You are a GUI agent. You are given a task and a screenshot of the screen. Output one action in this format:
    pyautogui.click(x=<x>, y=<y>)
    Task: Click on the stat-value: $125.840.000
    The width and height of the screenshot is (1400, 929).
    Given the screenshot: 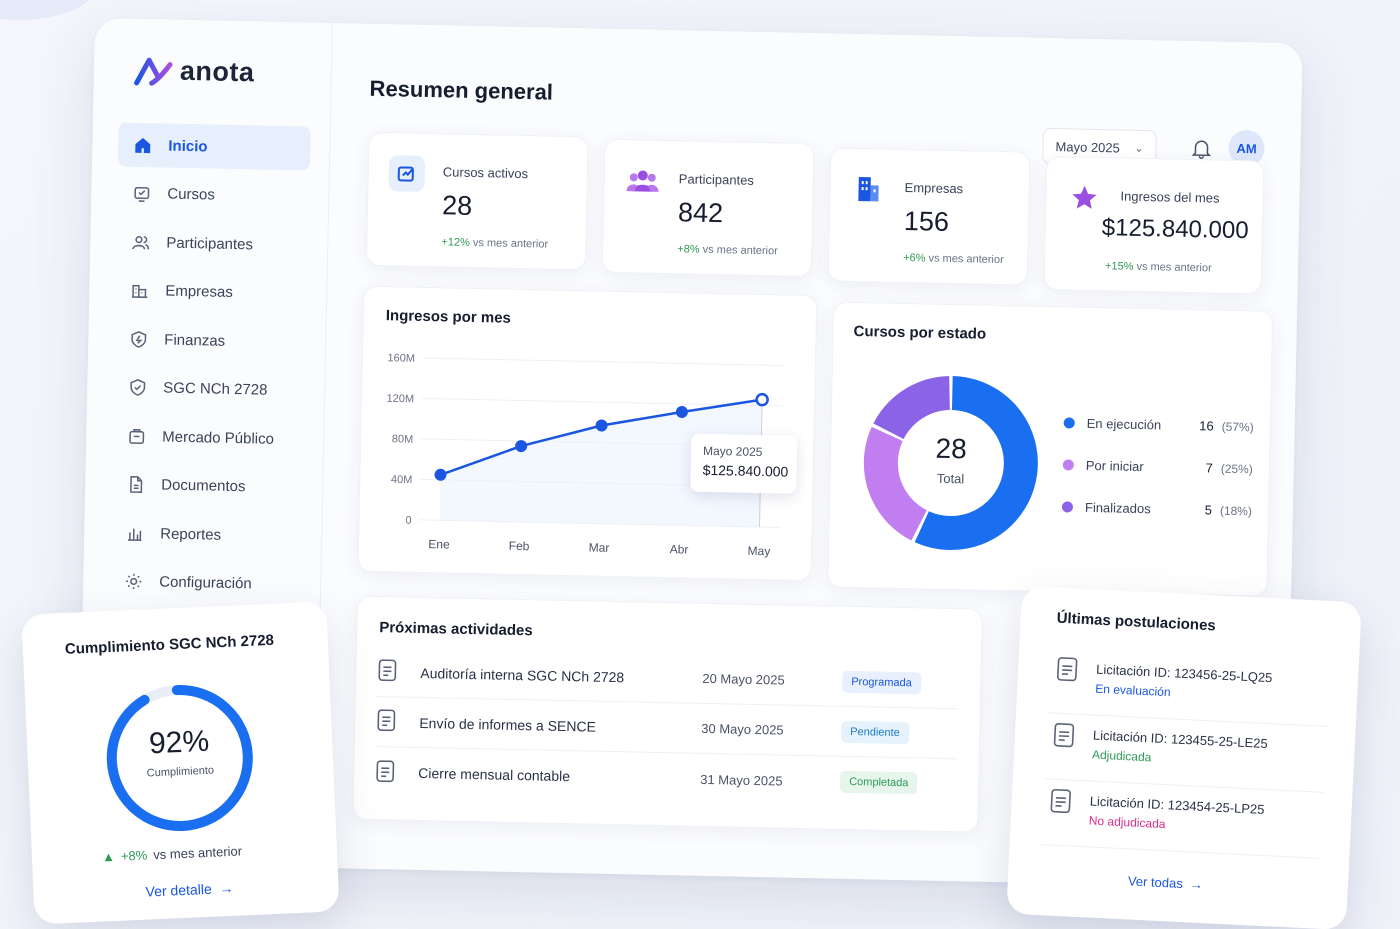 What is the action you would take?
    pyautogui.click(x=1175, y=229)
    